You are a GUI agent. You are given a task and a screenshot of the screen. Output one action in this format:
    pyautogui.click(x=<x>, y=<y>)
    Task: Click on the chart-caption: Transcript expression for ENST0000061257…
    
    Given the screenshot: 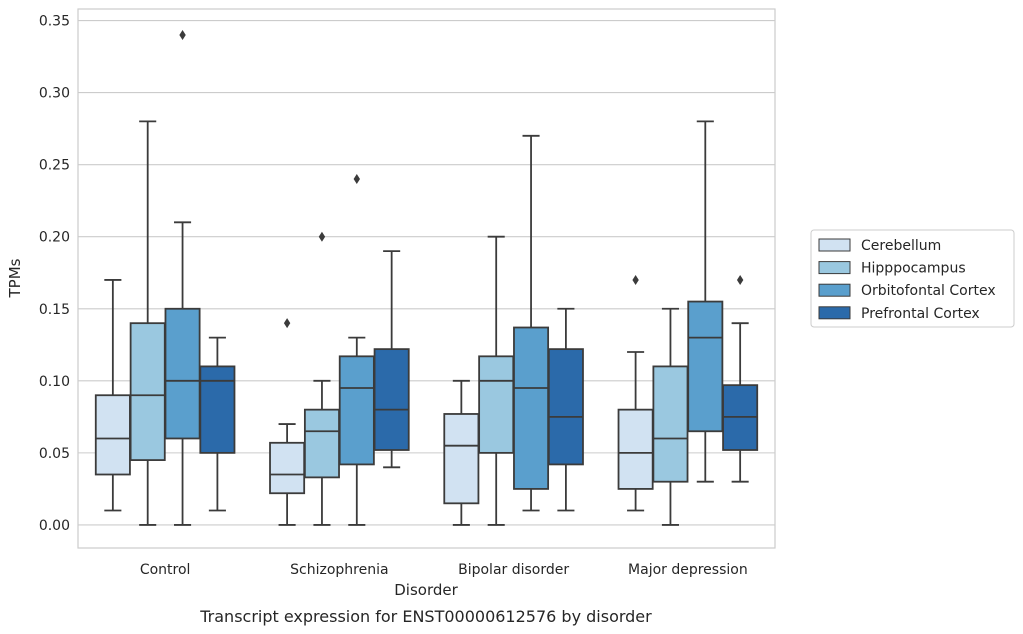 What is the action you would take?
    pyautogui.click(x=425, y=616)
    